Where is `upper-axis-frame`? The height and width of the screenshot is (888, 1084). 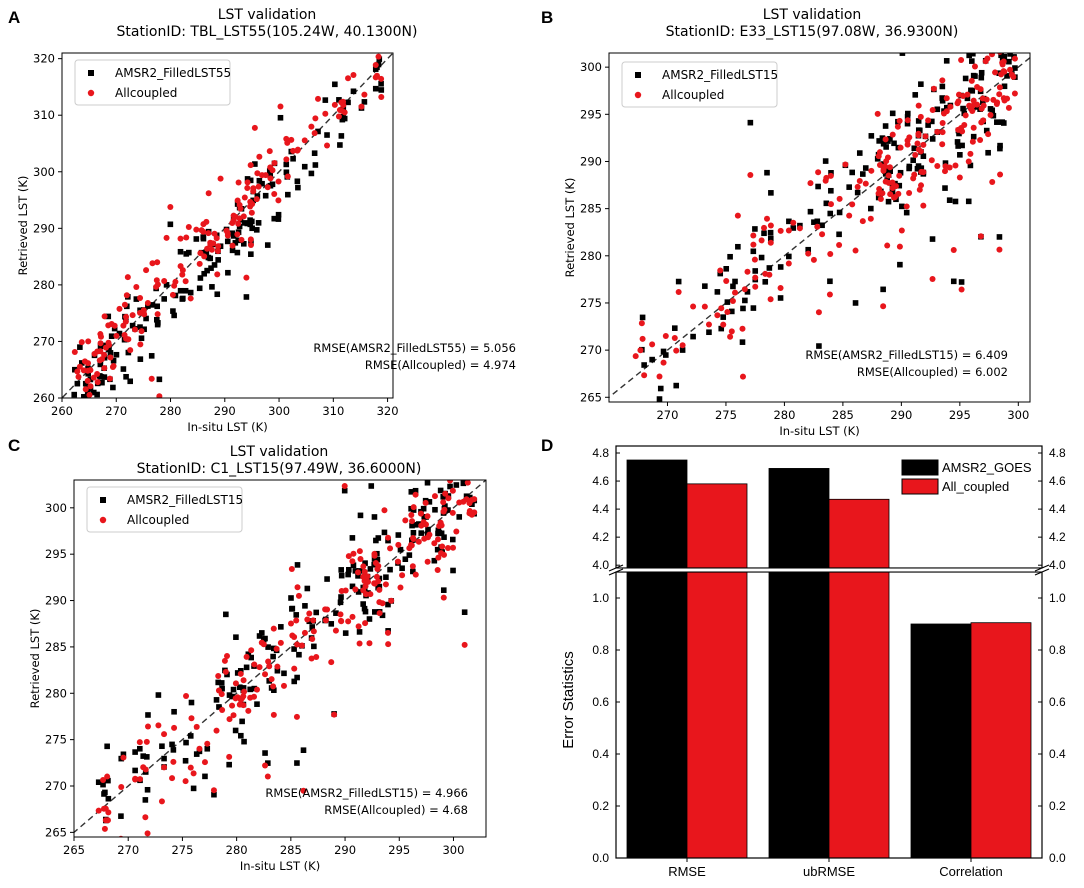
upper-axis-frame is located at coordinates (829, 507).